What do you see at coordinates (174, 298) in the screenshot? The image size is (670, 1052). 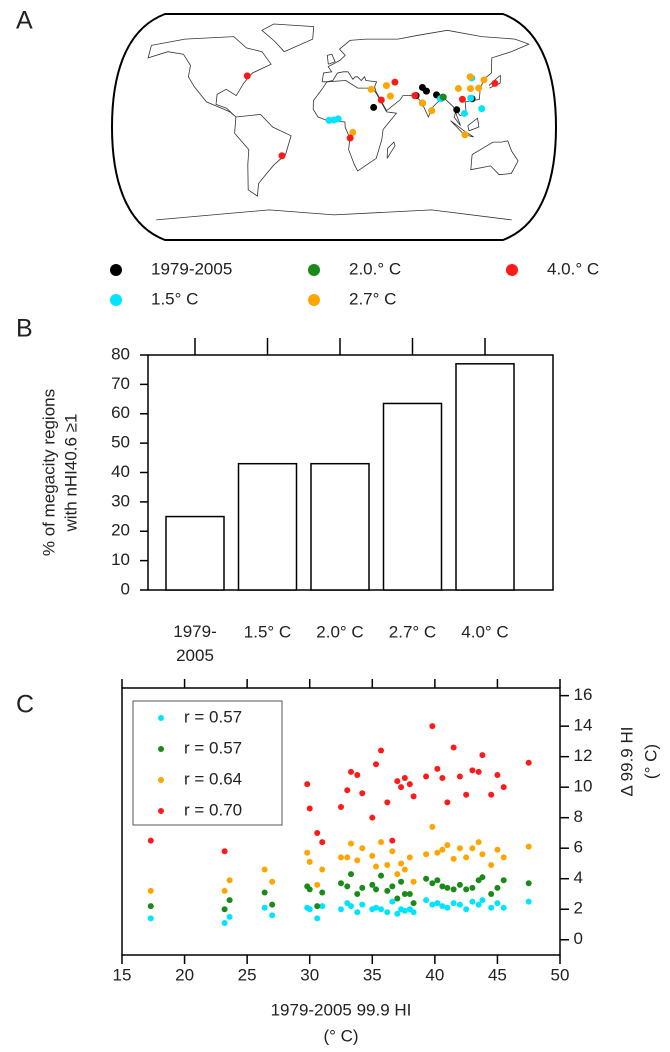 I see `legend-label: 1.5° C` at bounding box center [174, 298].